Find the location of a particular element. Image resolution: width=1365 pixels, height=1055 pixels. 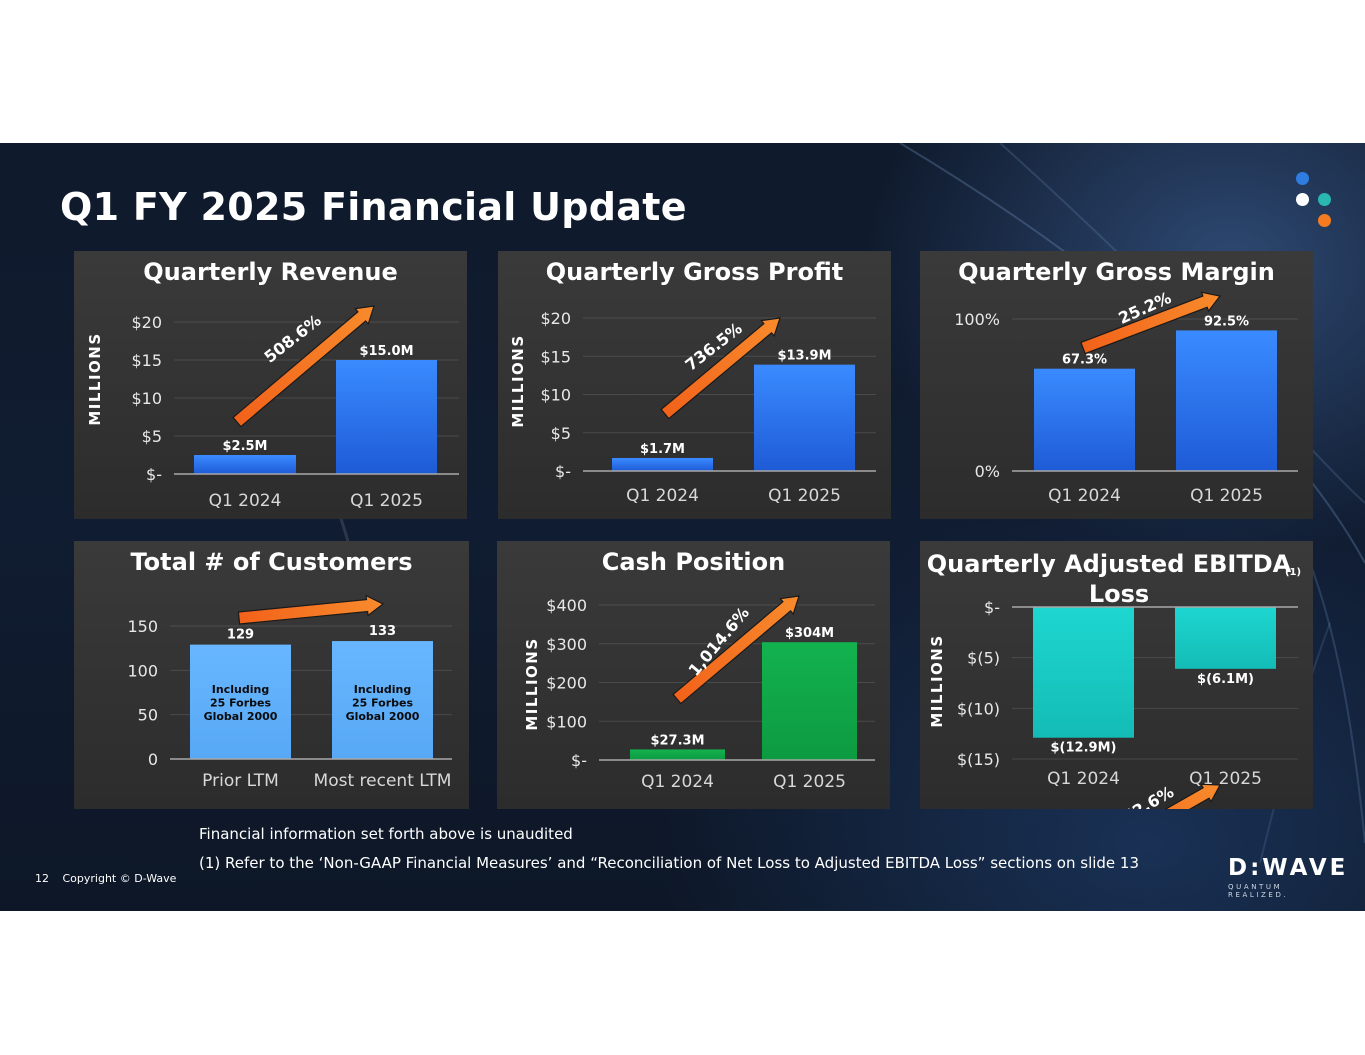

page-number: 12 is located at coordinates (42, 878).